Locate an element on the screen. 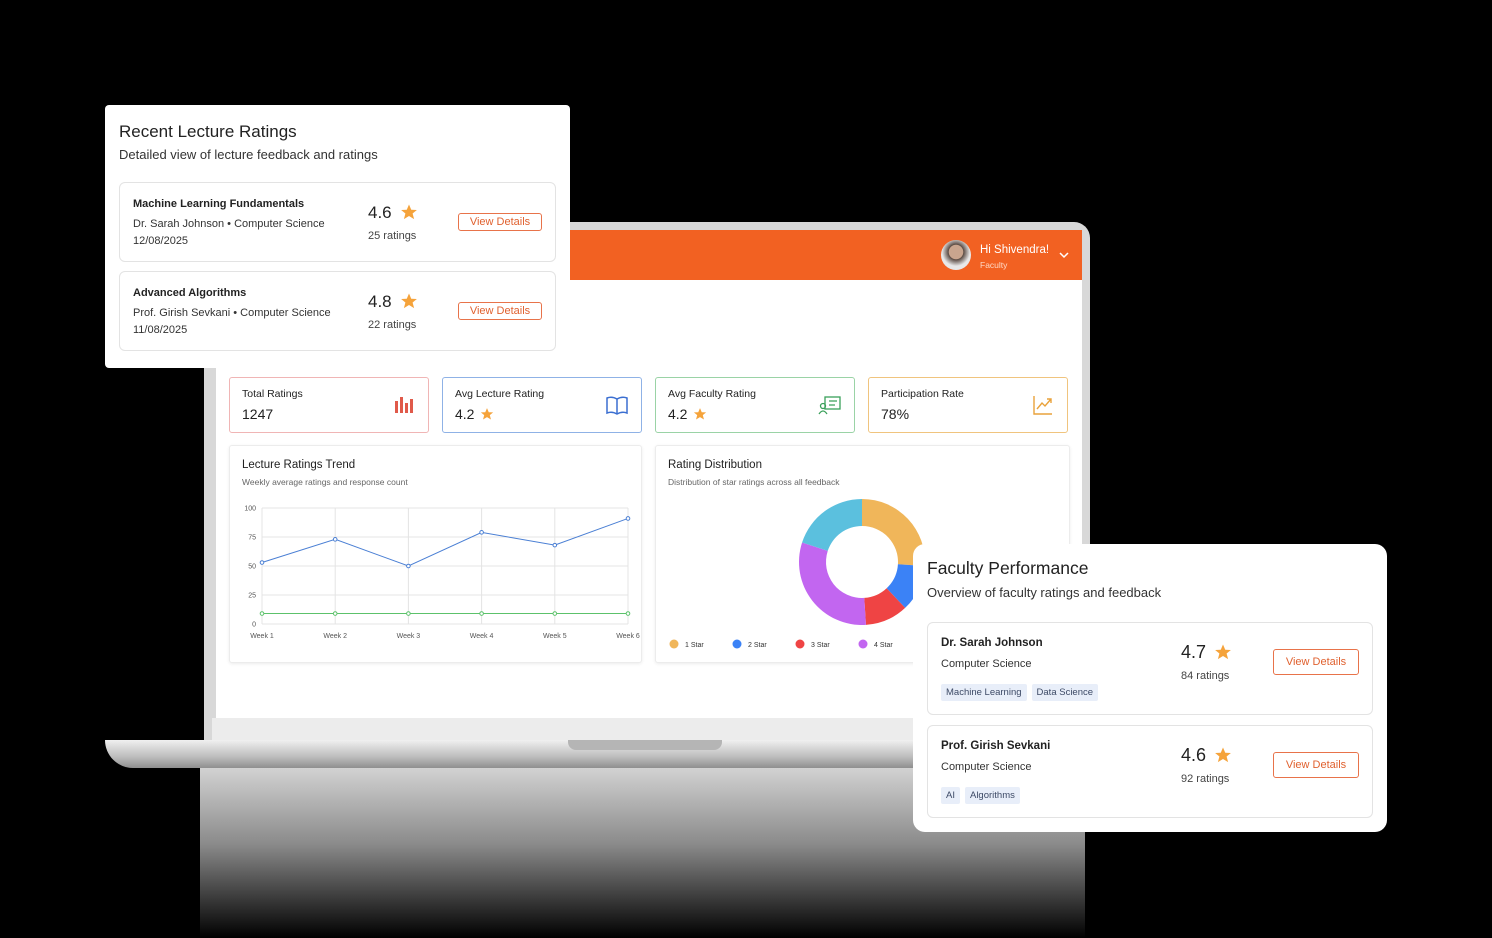 This screenshot has height=938, width=1492. y-tick-label: 25 is located at coordinates (252, 596).